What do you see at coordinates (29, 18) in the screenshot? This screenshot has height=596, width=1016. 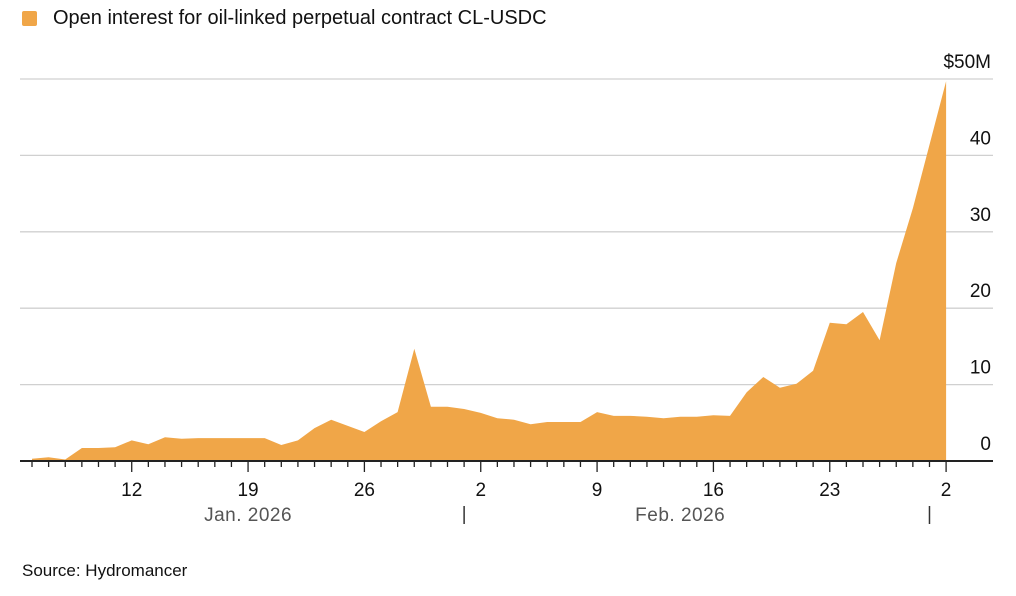 I see `legend-swatch` at bounding box center [29, 18].